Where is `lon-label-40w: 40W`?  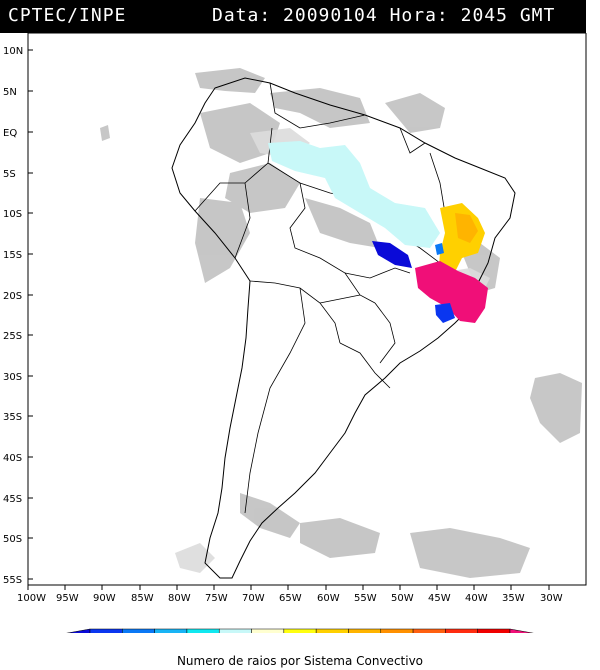 lon-label-40w: 40W is located at coordinates (476, 598).